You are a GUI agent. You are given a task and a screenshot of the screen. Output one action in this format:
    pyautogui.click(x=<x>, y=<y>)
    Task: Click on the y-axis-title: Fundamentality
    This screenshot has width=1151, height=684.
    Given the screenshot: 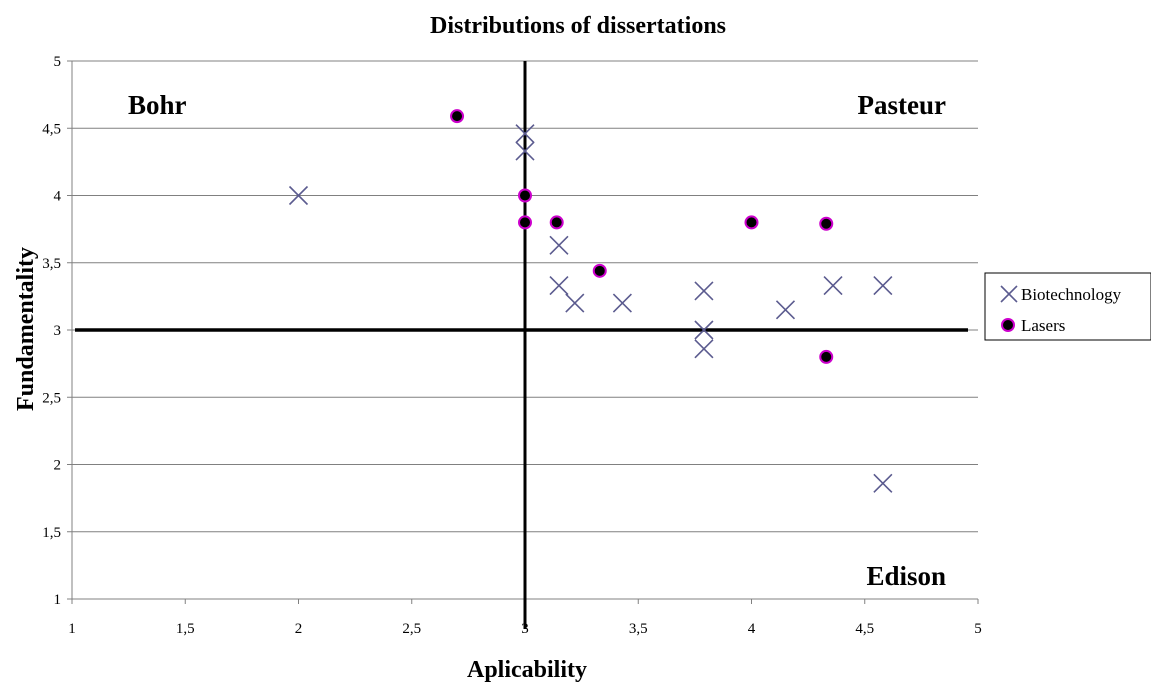 What is the action you would take?
    pyautogui.click(x=26, y=329)
    